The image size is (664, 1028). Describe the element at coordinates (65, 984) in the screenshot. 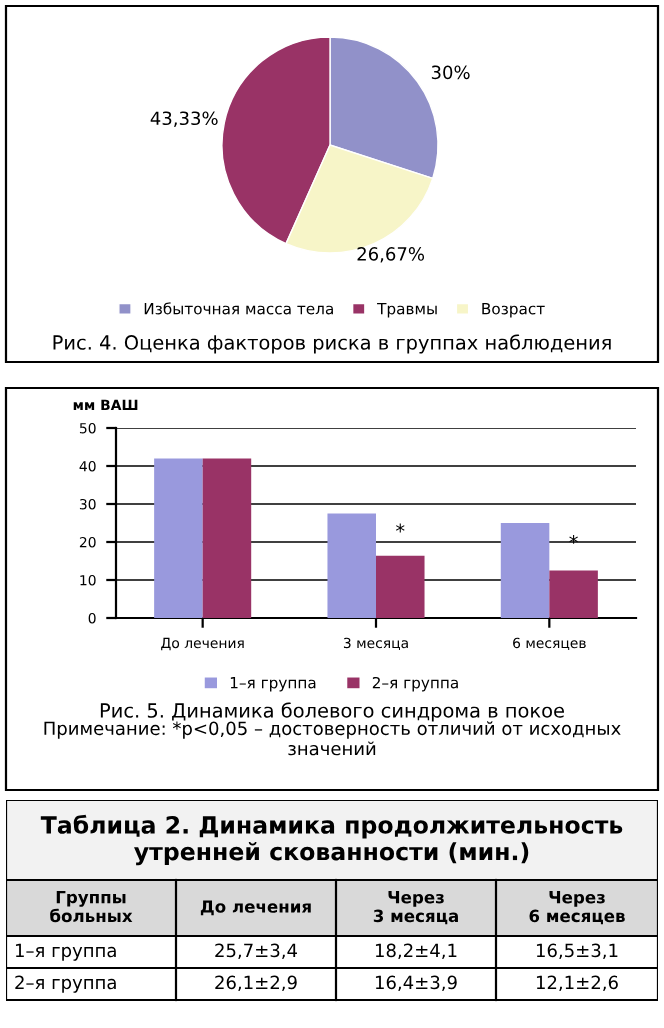

I see `text: 2–я группа` at that location.